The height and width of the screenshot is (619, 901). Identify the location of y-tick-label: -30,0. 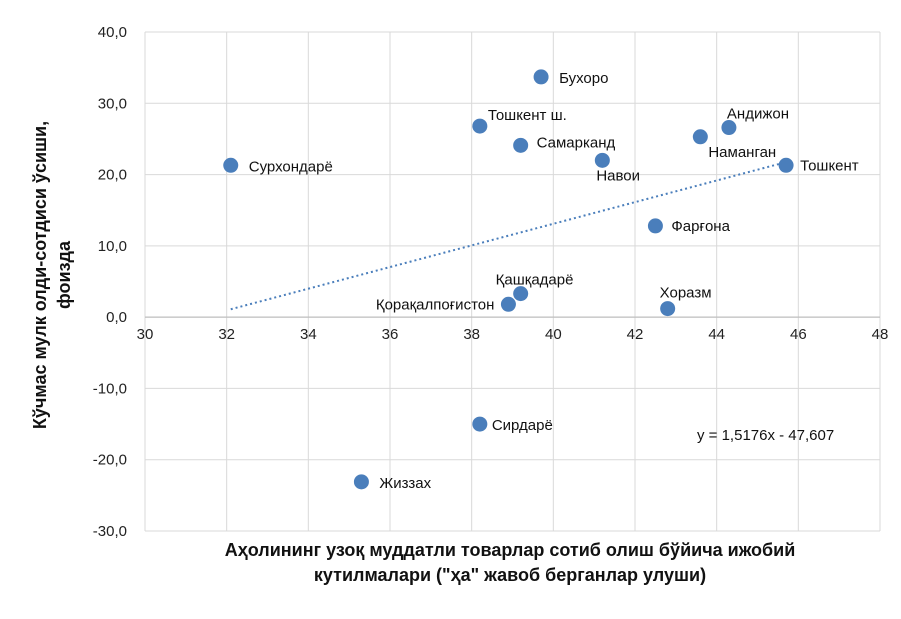
(110, 531).